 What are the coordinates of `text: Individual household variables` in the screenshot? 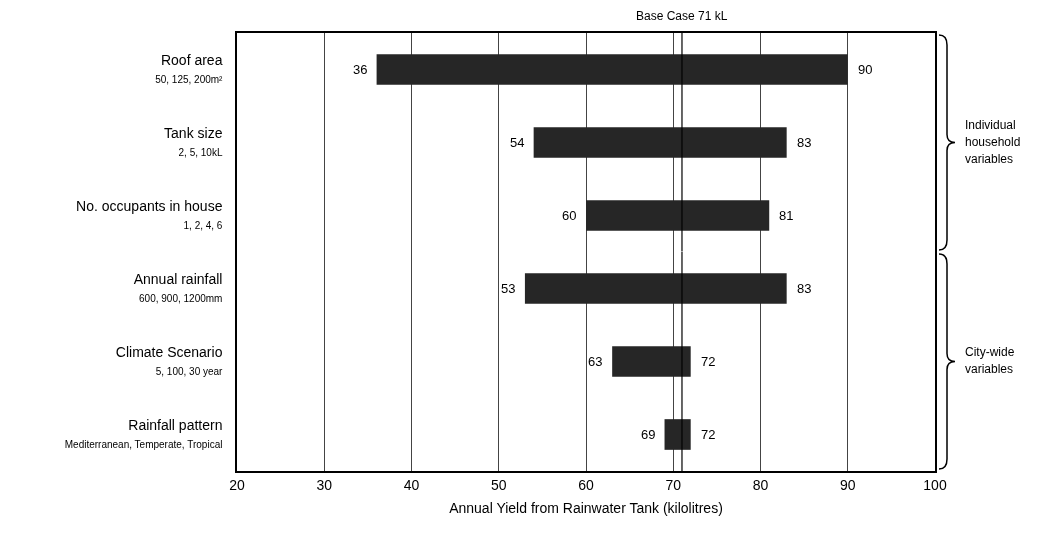 It's located at (993, 142).